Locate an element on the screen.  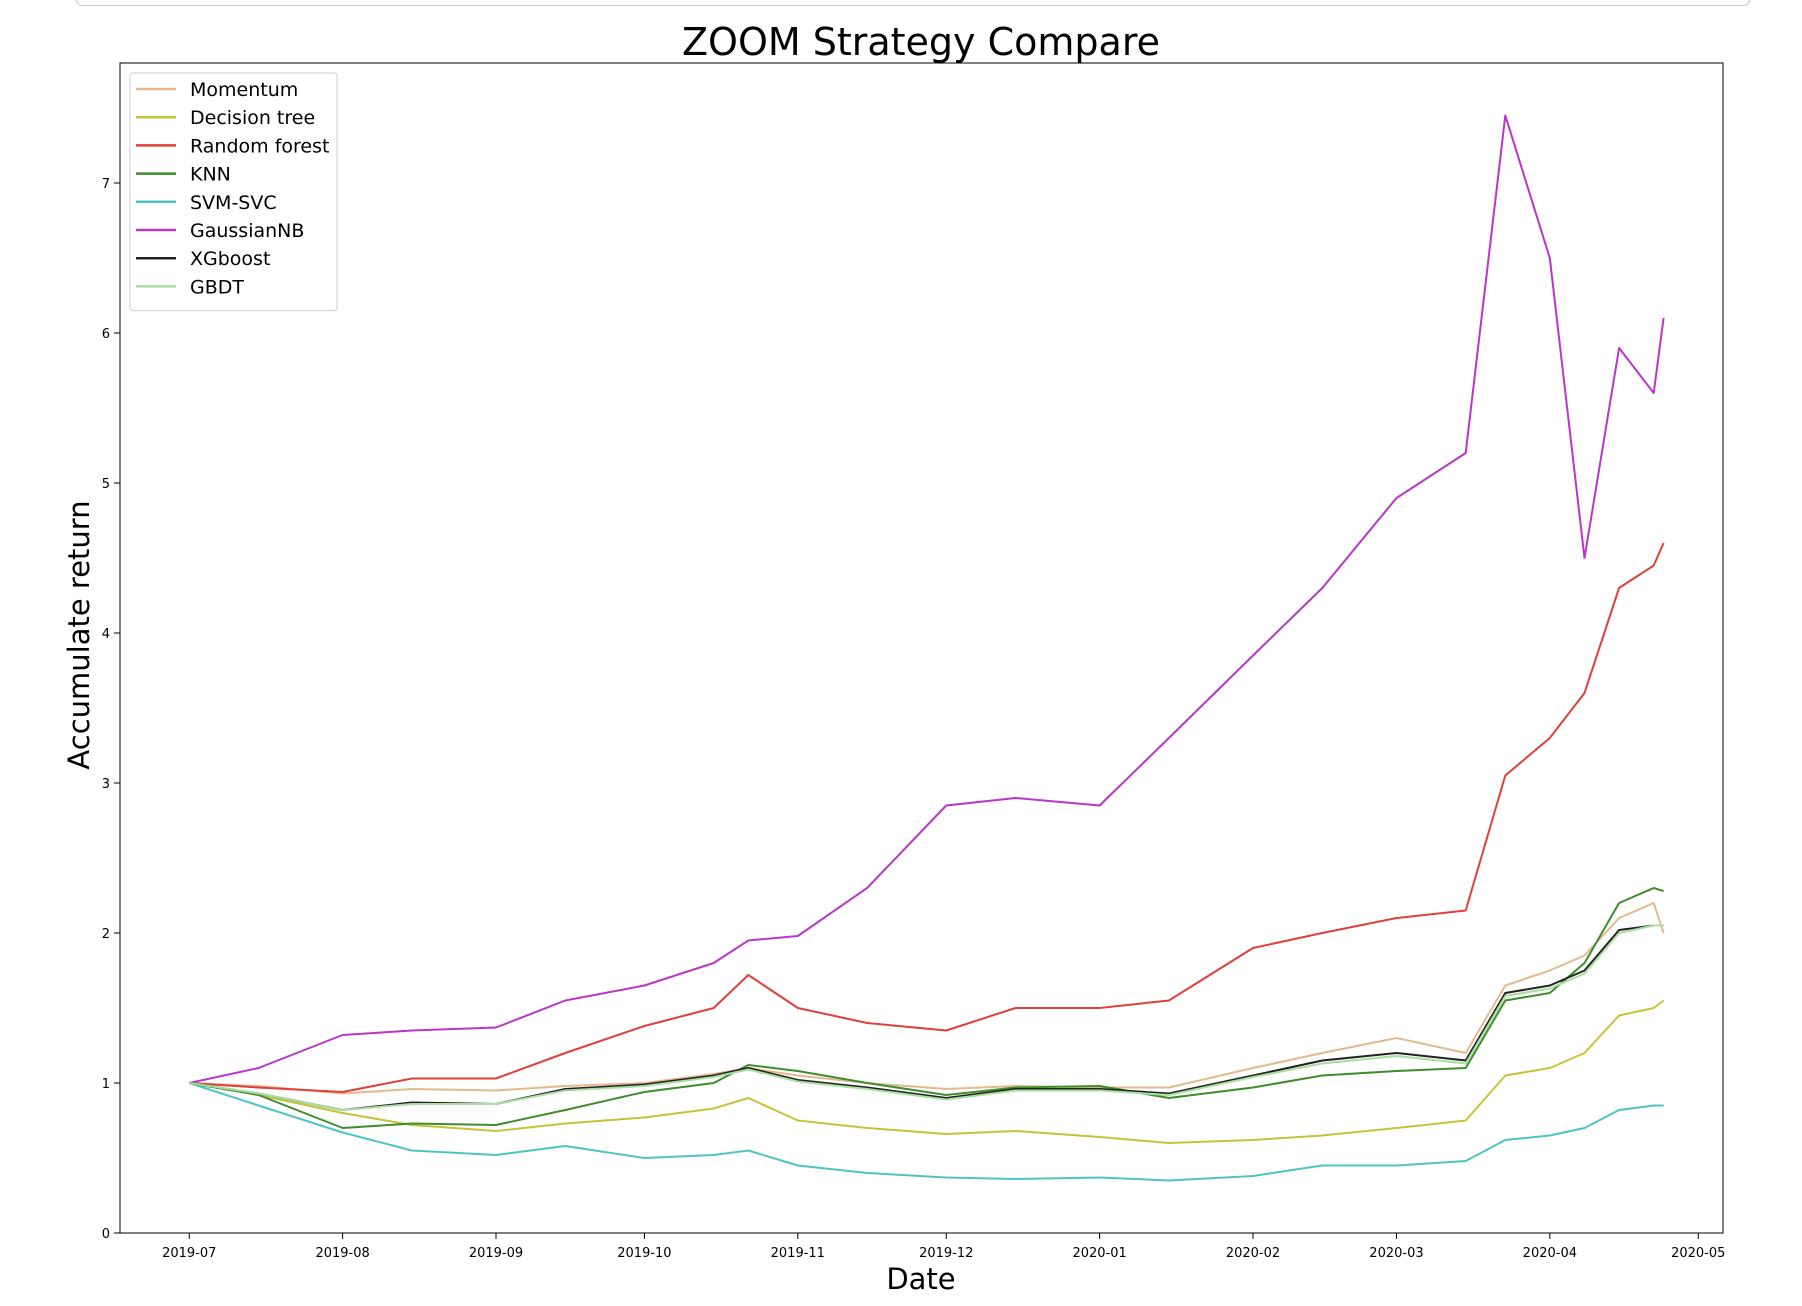
x-tick-label: 2019-07 is located at coordinates (189, 1253).